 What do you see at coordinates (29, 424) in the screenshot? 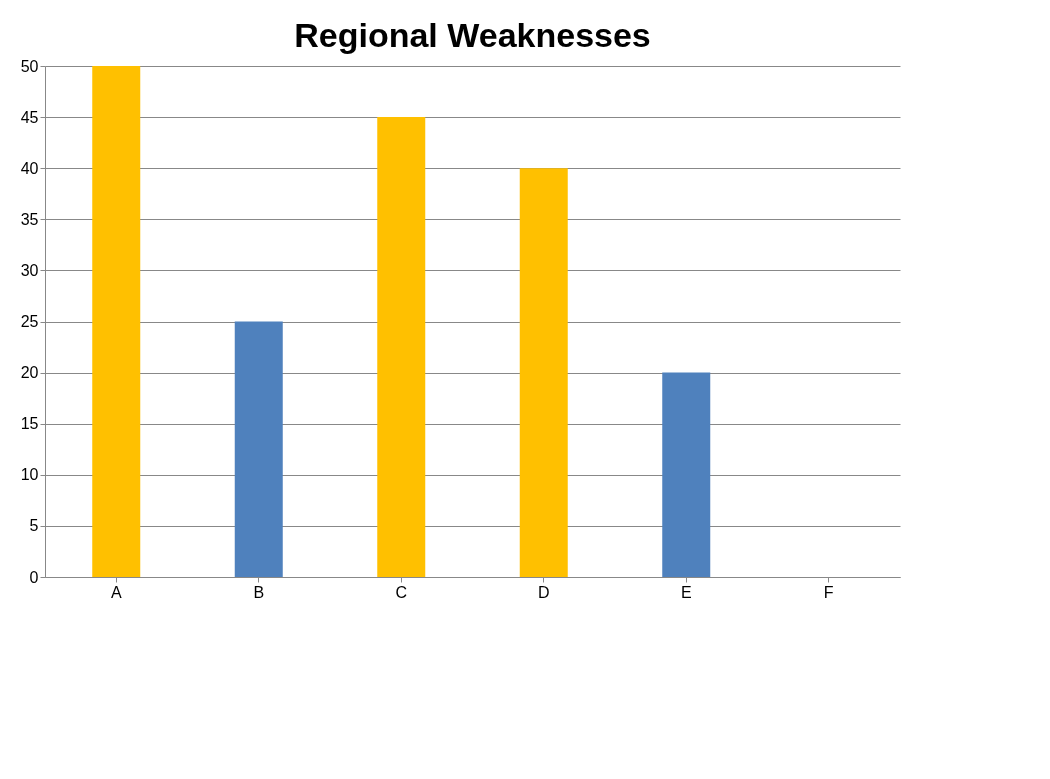
I see `y-tick-label: 15` at bounding box center [29, 424].